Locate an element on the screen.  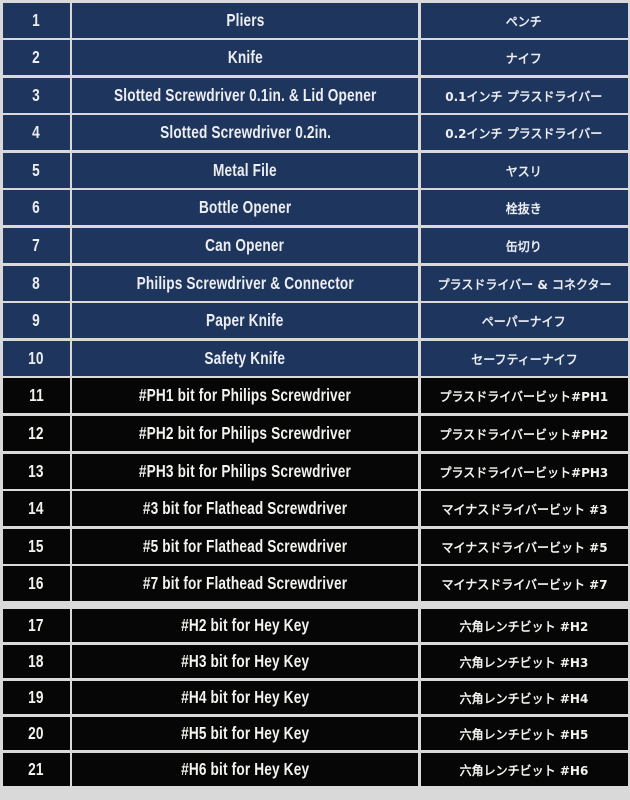
table-row: 6 Bottle Opener 栓抜き is located at coordinates (315, 208).